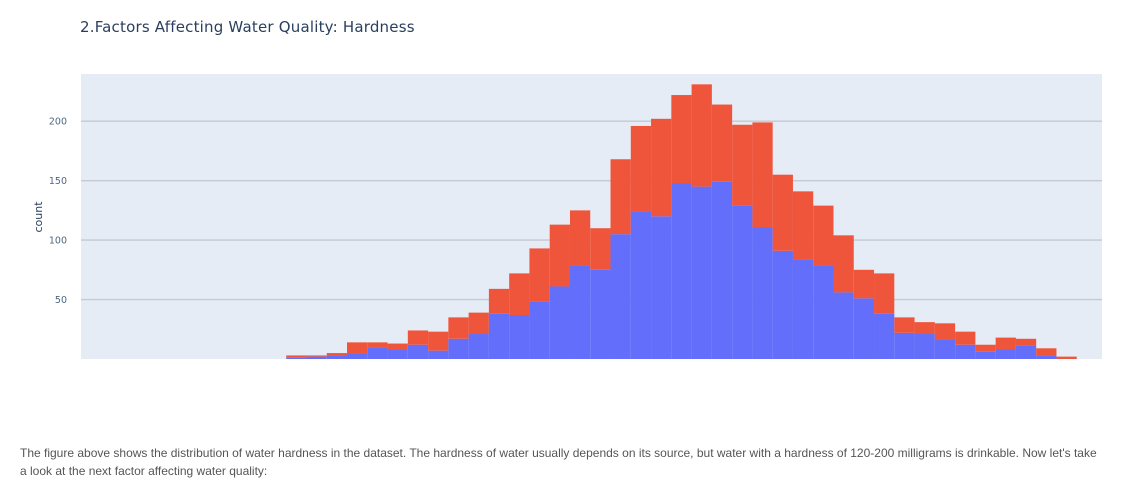  What do you see at coordinates (58, 211) in the screenshot?
I see `y-axis-ticks: 50 100 150 200` at bounding box center [58, 211].